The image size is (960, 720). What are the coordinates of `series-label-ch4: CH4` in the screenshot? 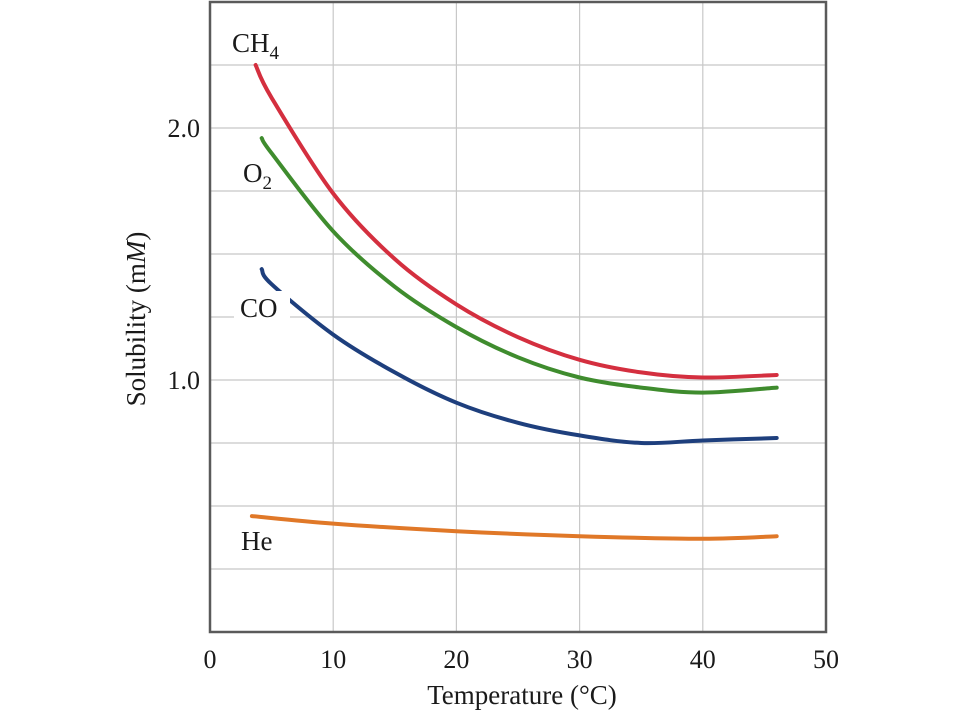 It's located at (256, 46).